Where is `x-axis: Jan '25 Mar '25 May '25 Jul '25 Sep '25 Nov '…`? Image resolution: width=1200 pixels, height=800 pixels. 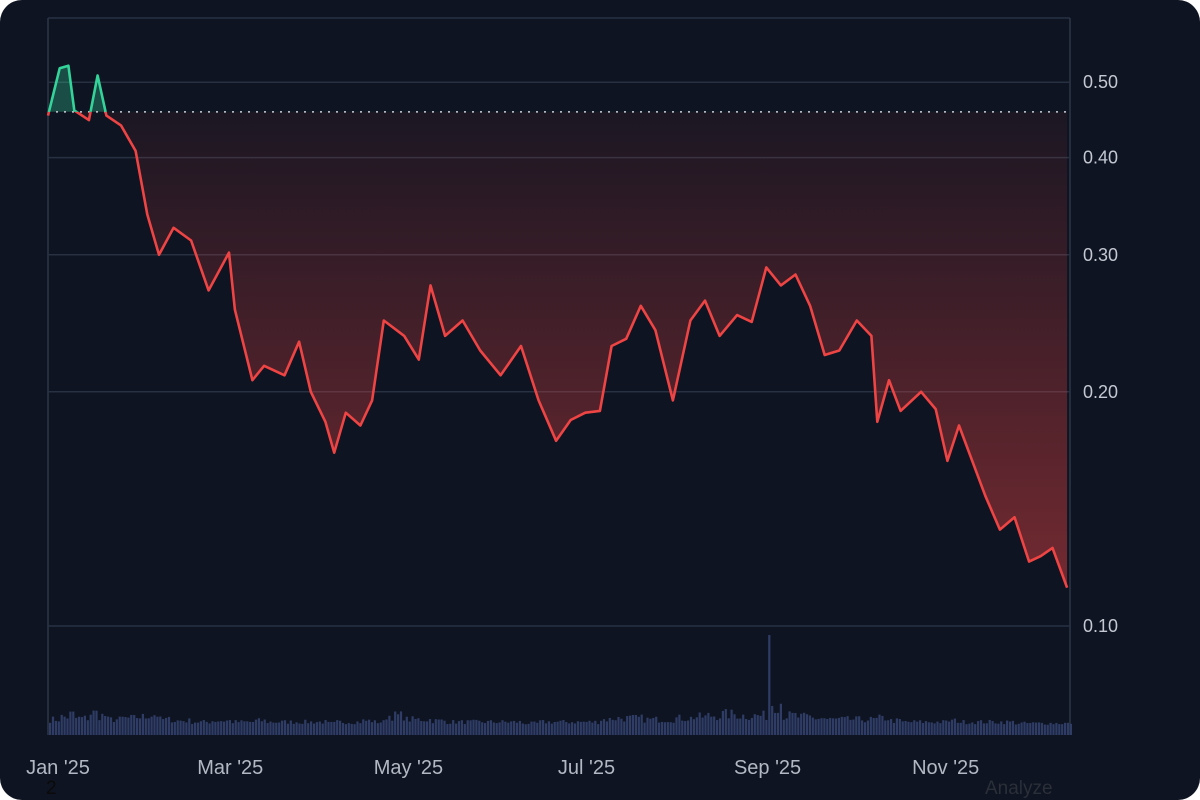
x-axis: Jan '25 Mar '25 May '25 Jul '25 Sep '25 Nov '… is located at coordinates (502, 768).